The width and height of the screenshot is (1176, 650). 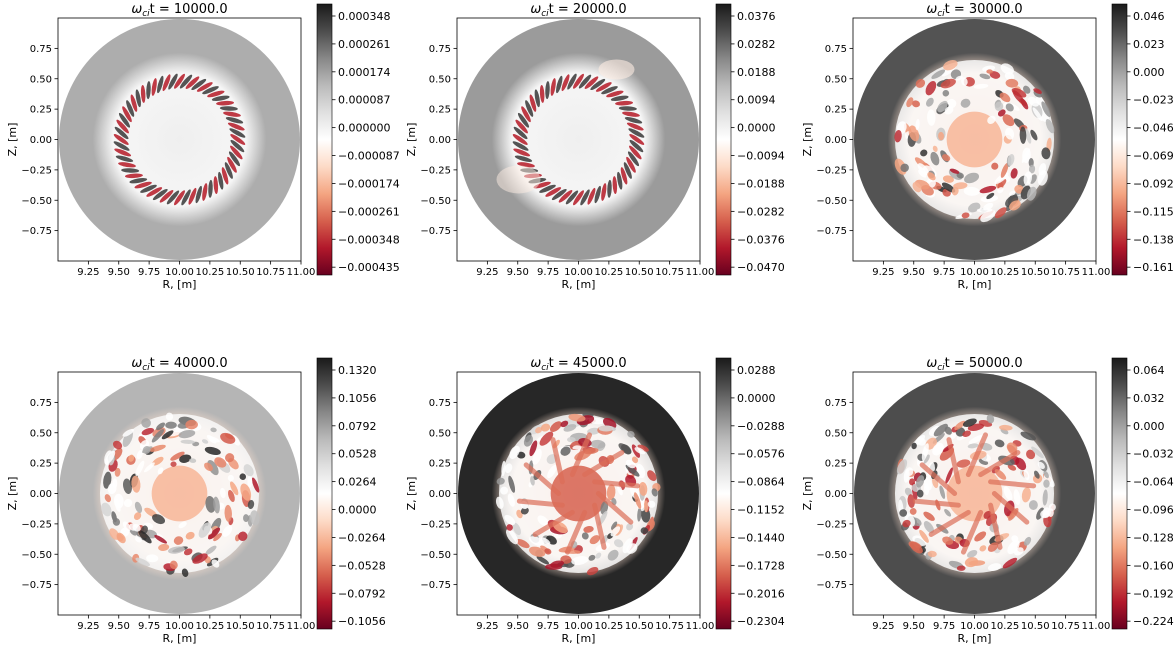 I want to click on colorbar-tick-label: 0.000087, so click(x=364, y=100).